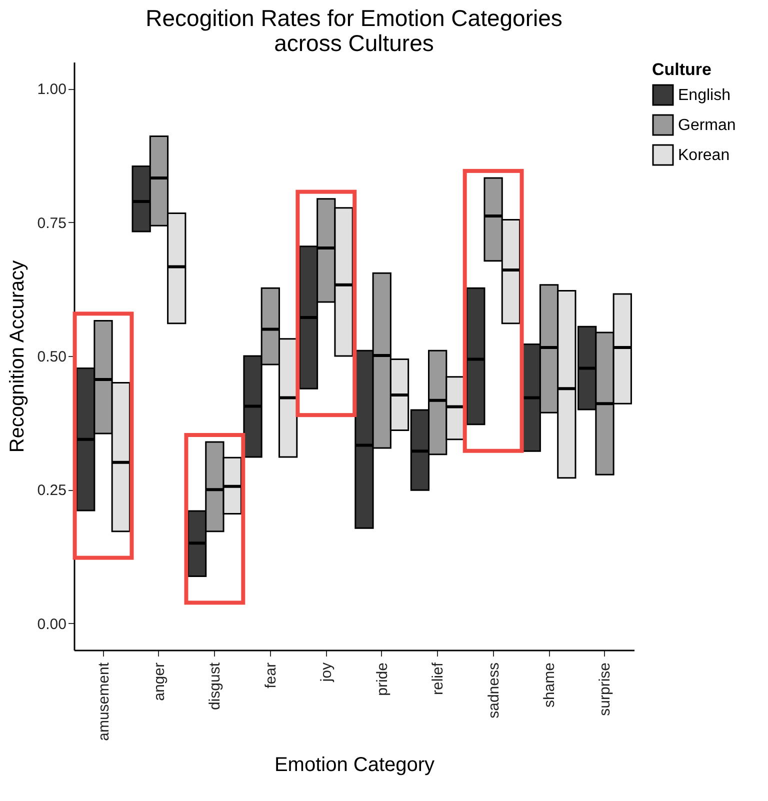 The image size is (768, 801). What do you see at coordinates (382, 679) in the screenshot?
I see `x-tick-label: pride` at bounding box center [382, 679].